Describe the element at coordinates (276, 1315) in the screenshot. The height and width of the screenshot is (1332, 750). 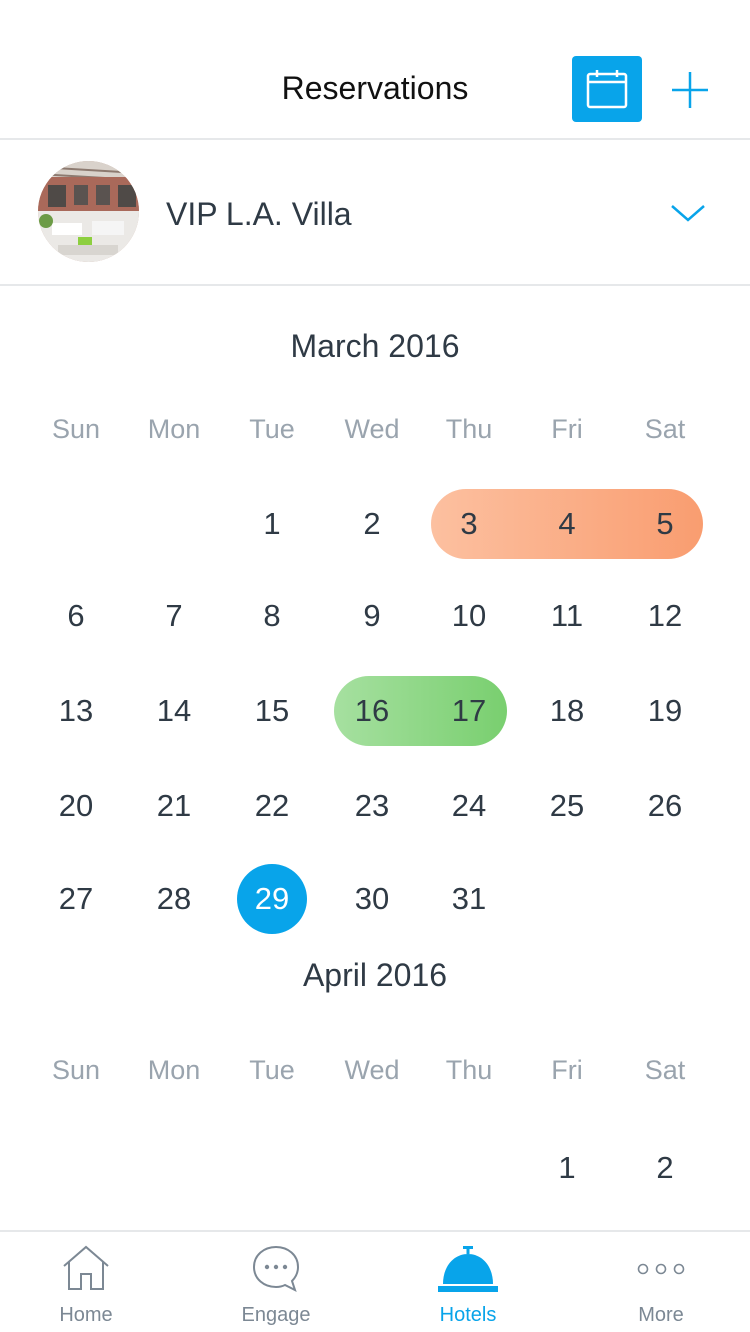
I see `tab-label: Engage` at that location.